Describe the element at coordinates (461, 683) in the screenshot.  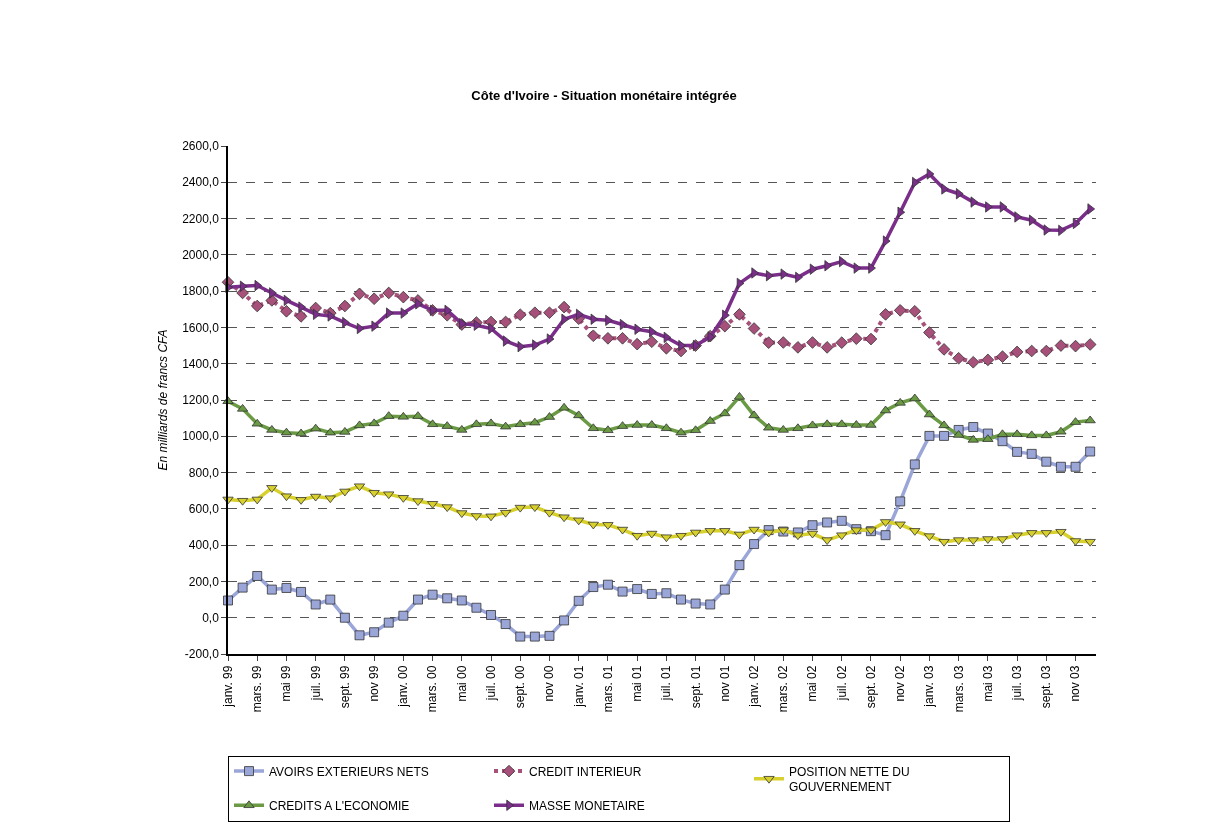
I see `x-tick-label: mai 00` at that location.